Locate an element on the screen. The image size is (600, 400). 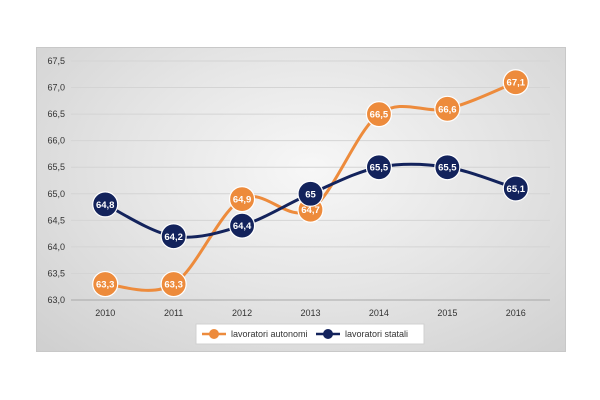
x-tick-label: 2011 is located at coordinates (173, 313).